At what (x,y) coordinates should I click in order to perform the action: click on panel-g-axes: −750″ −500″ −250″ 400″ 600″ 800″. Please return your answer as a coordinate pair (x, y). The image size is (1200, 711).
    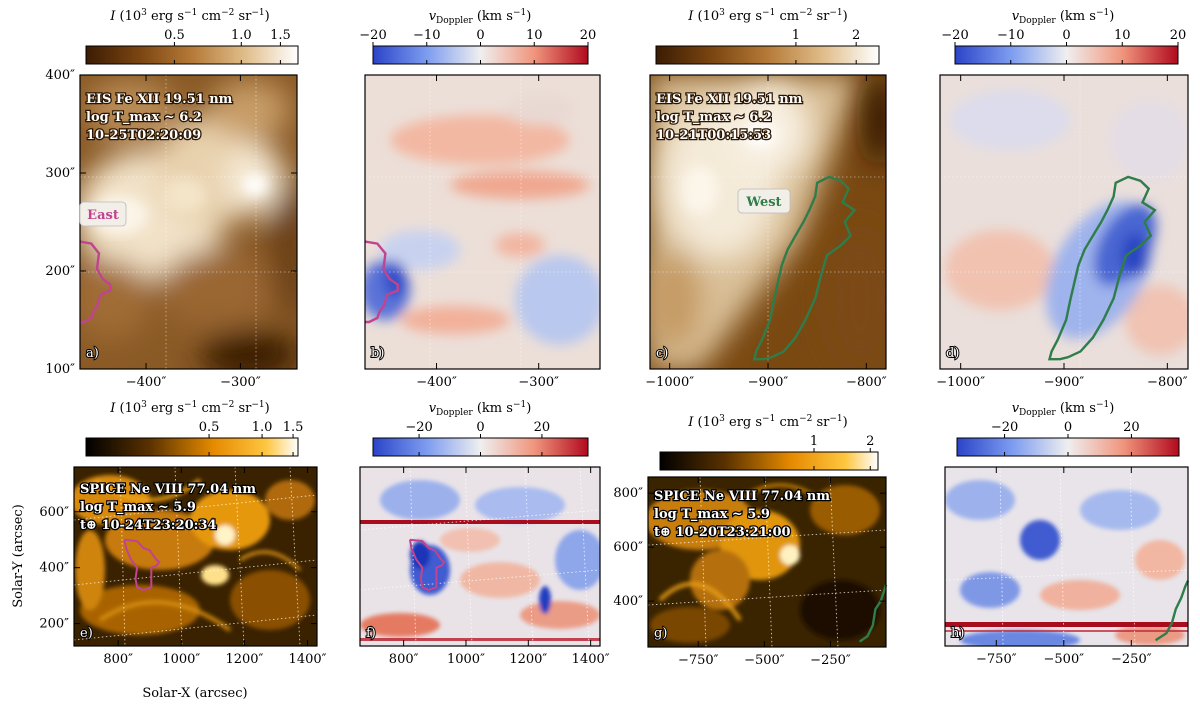
    Looking at the image, I should click on (749, 572).